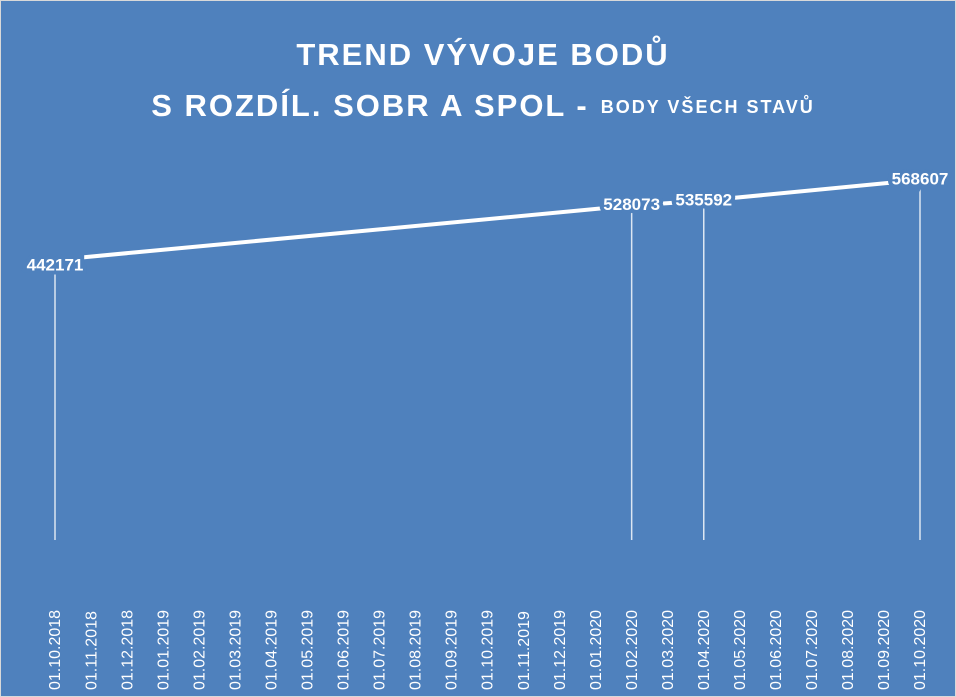 The height and width of the screenshot is (697, 956). What do you see at coordinates (344, 650) in the screenshot?
I see `x-tick-label: 01.06.2019` at bounding box center [344, 650].